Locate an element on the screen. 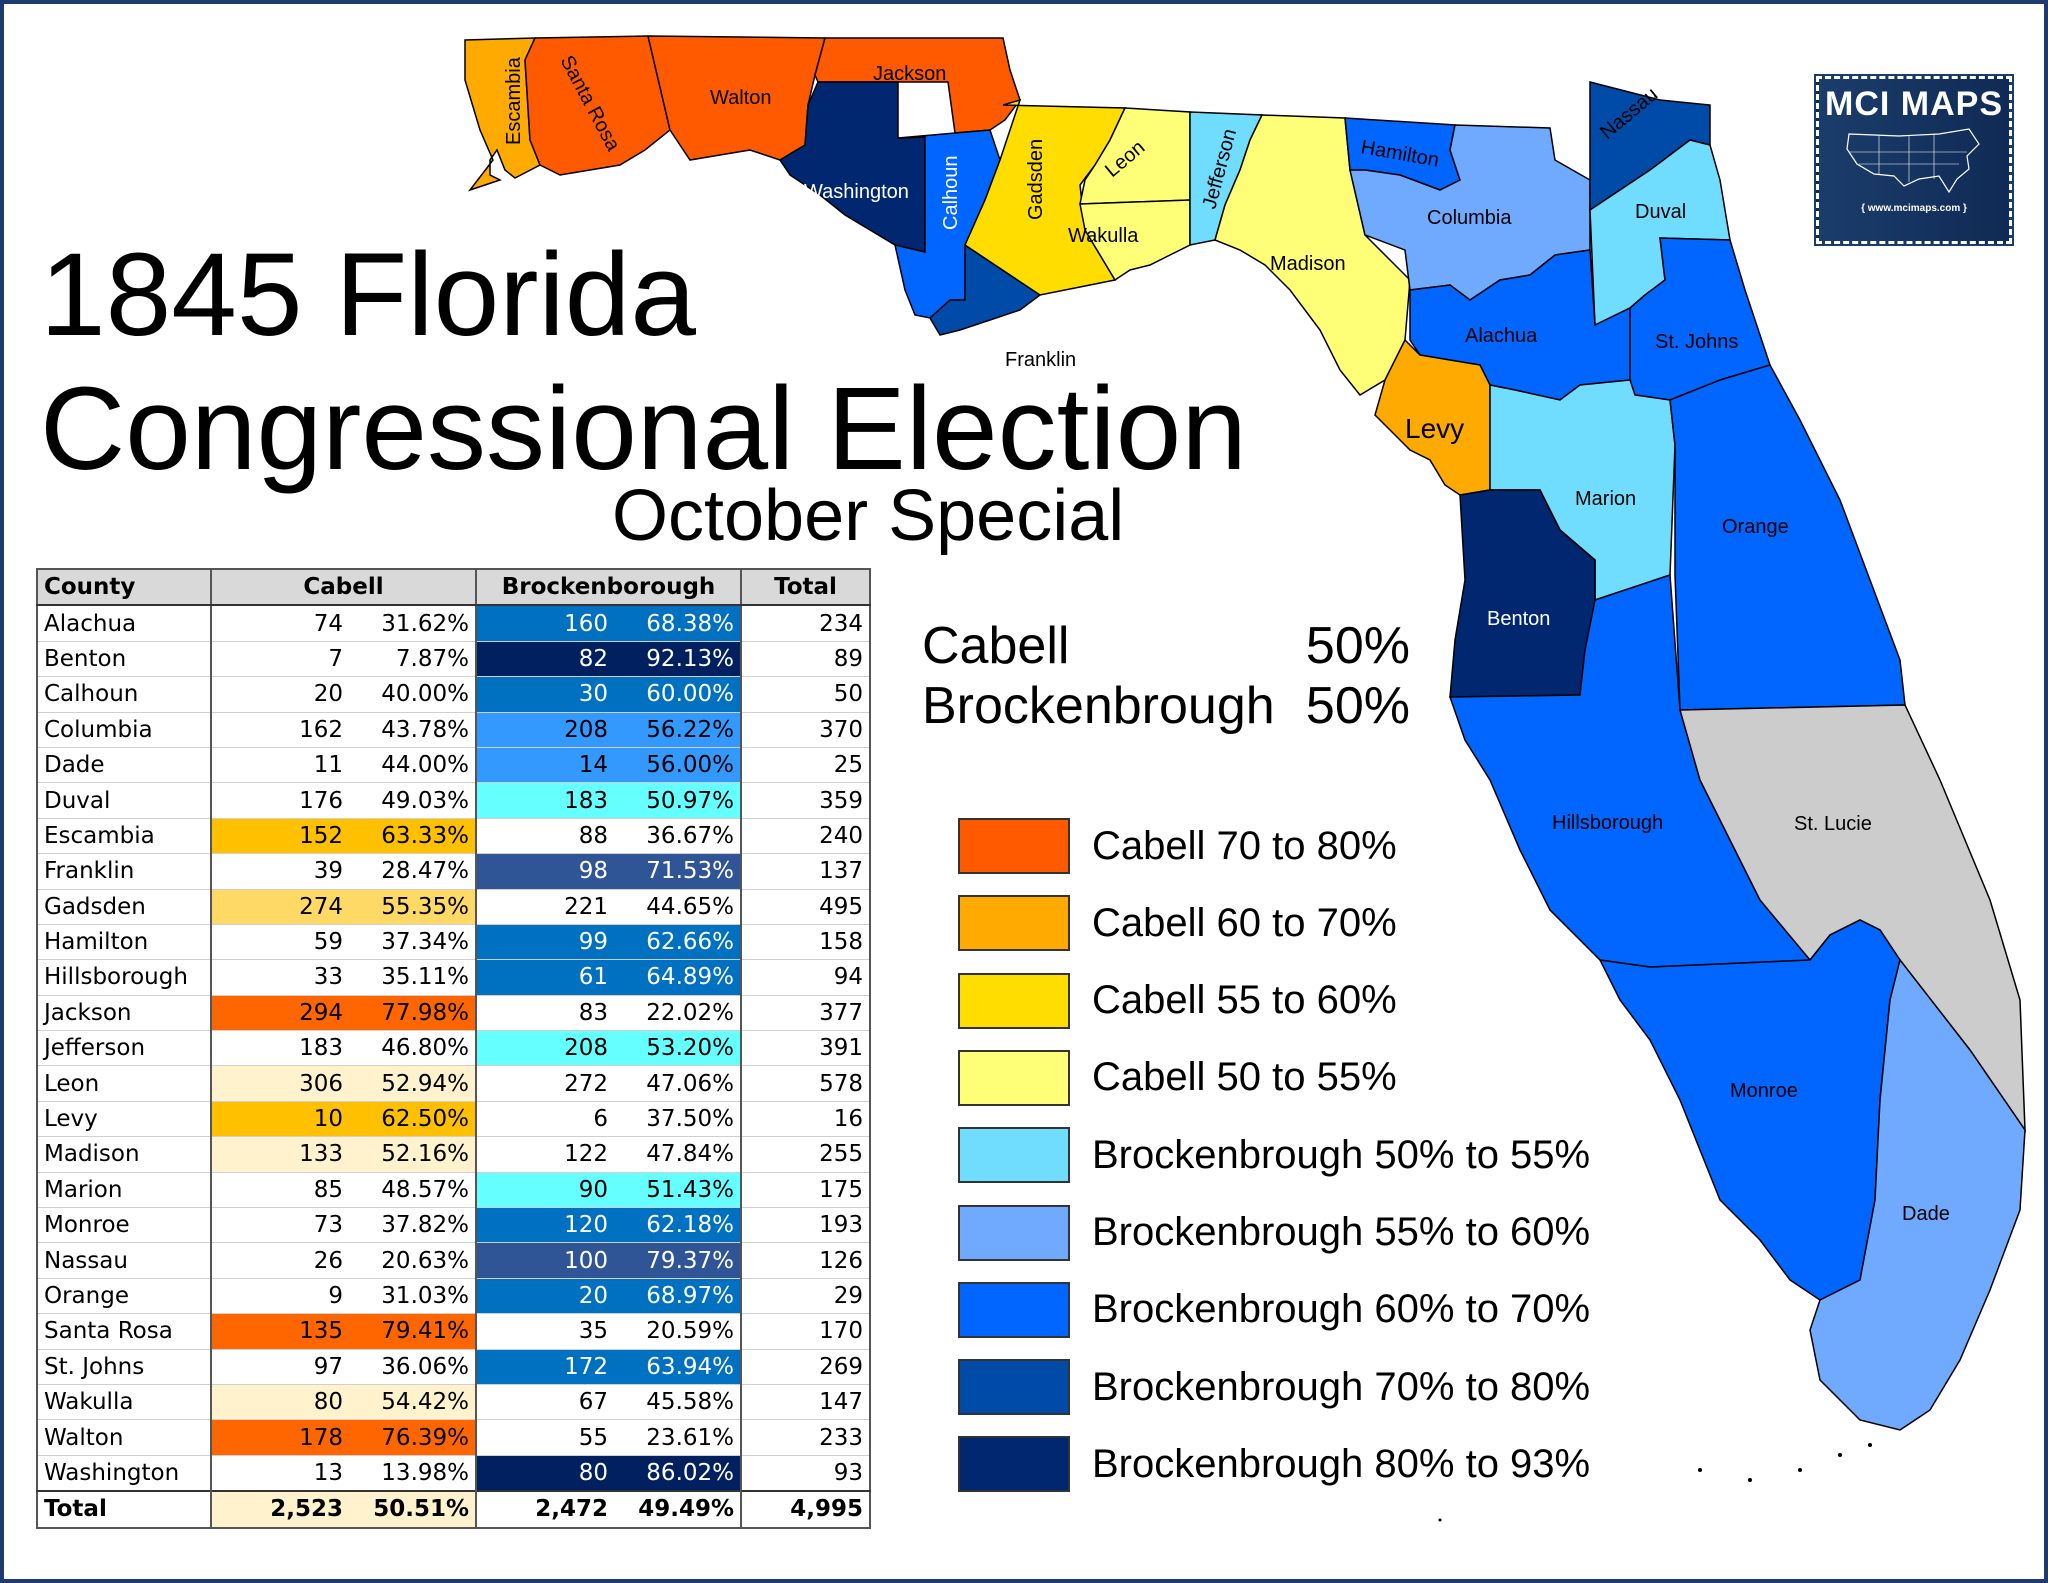 The width and height of the screenshot is (2048, 1583). county-cell: Nassau is located at coordinates (124, 1260).